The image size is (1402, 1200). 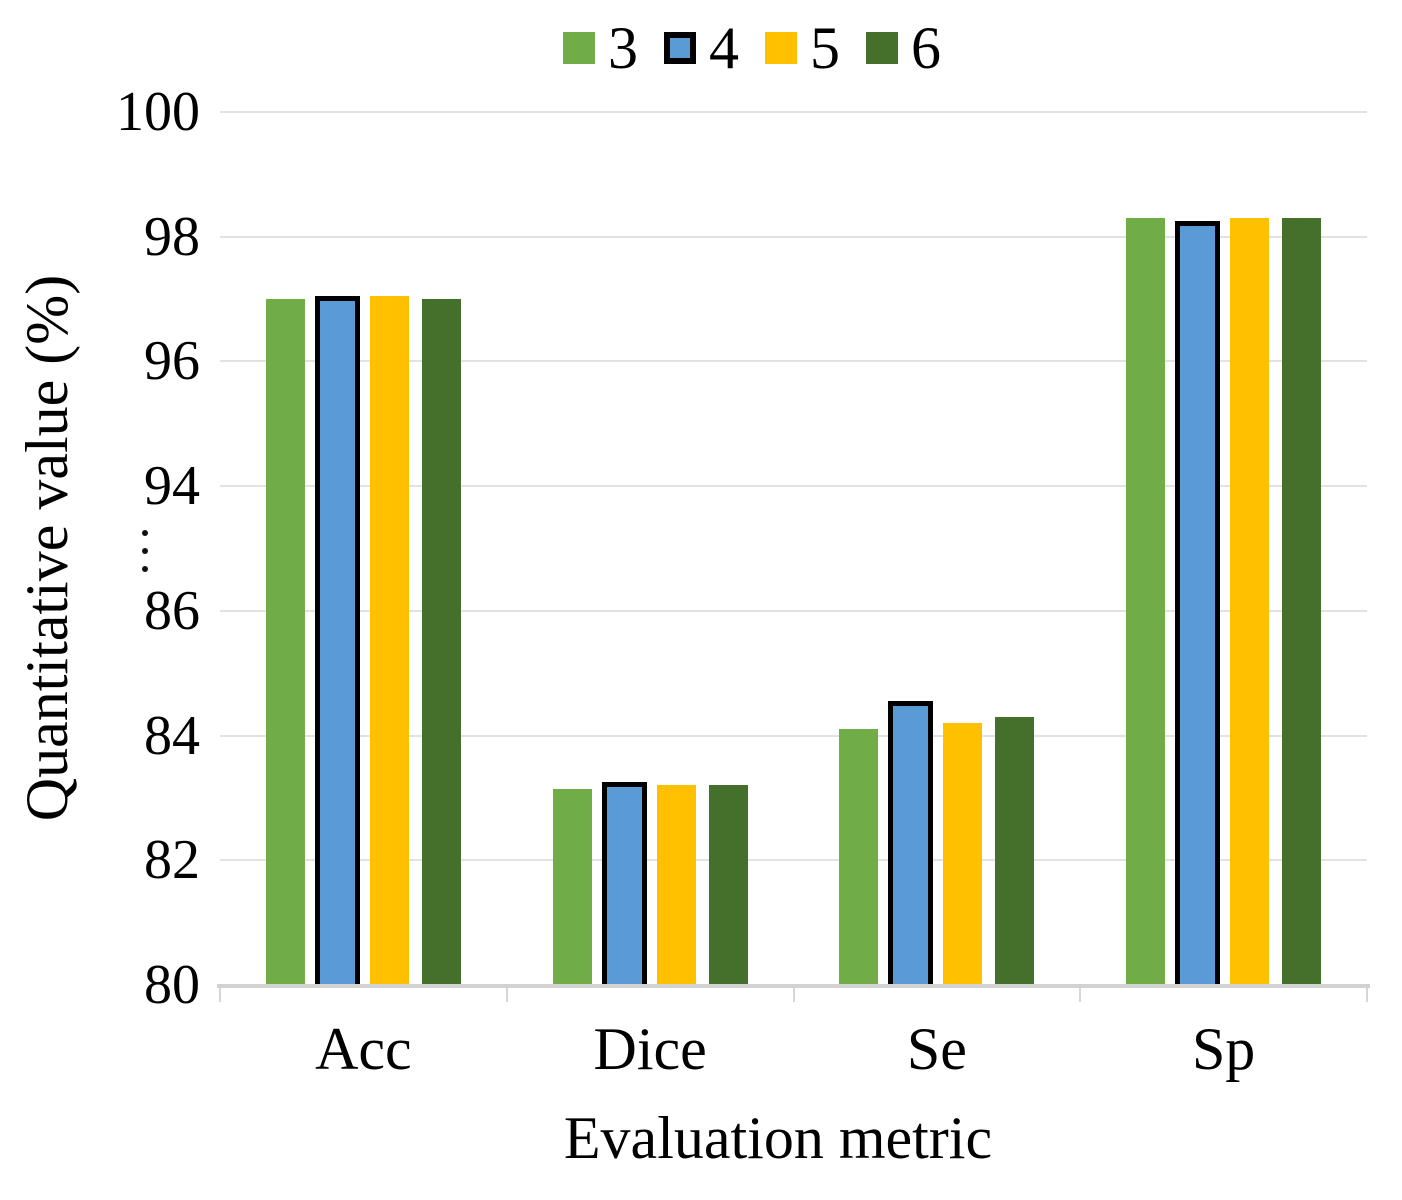 I want to click on y-tick-label-98: 98, so click(x=172, y=236).